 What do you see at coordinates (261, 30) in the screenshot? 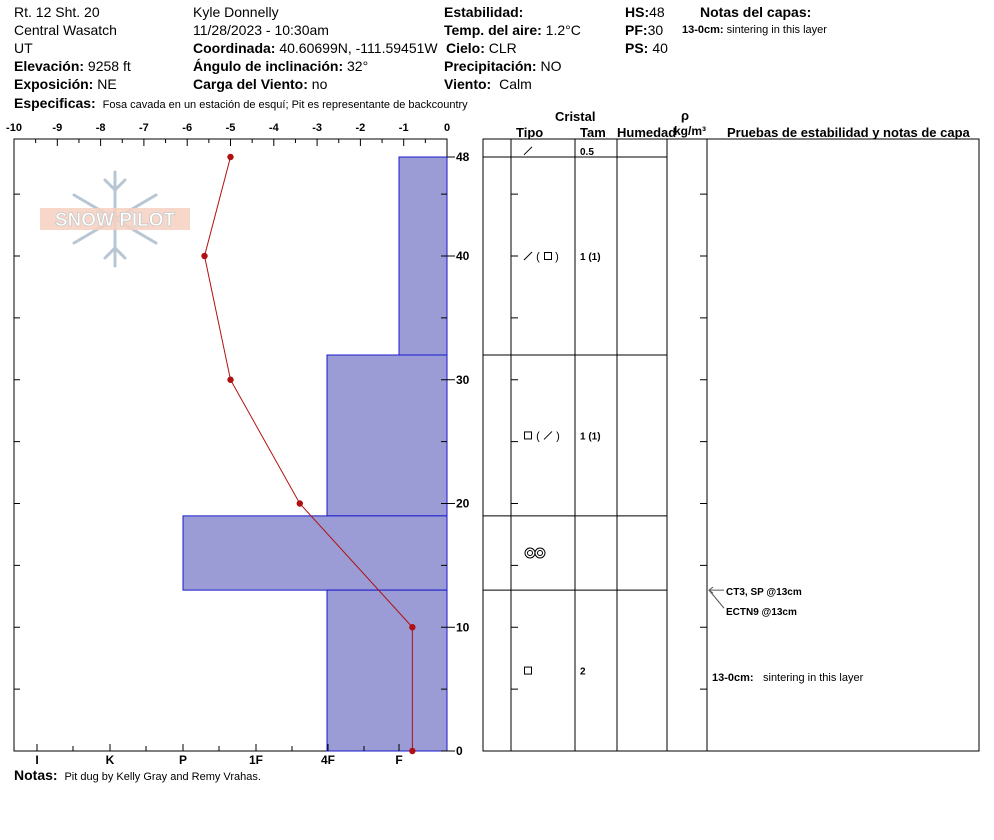
I see `observation-datetime: 11/28/2023 - 10:30am` at bounding box center [261, 30].